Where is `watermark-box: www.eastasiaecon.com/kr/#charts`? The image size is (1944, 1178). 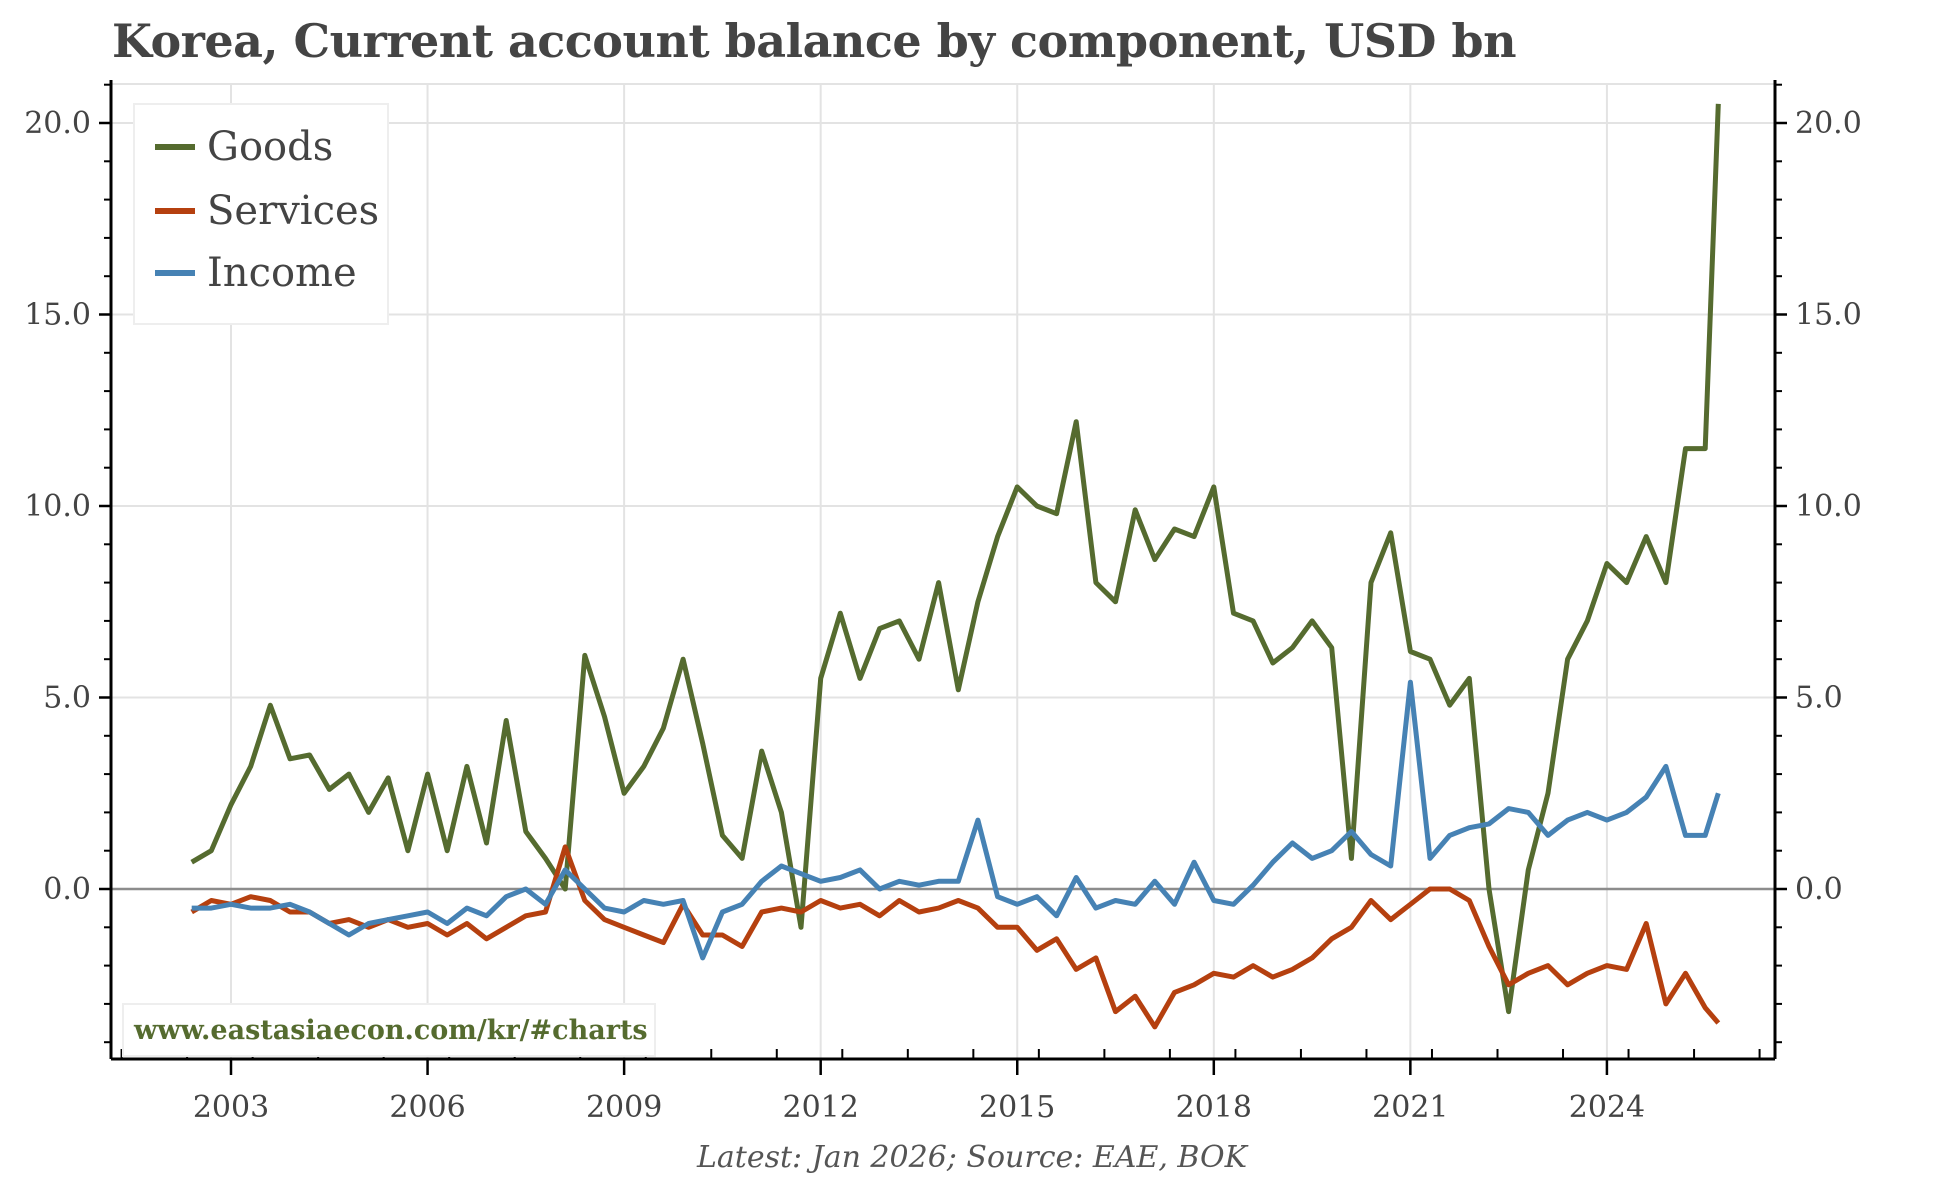 watermark-box: www.eastasiaecon.com/kr/#charts is located at coordinates (389, 1030).